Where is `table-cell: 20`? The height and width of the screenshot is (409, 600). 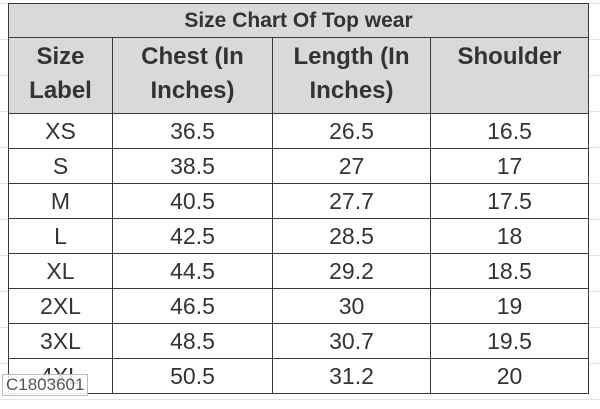 table-cell: 20 is located at coordinates (509, 376).